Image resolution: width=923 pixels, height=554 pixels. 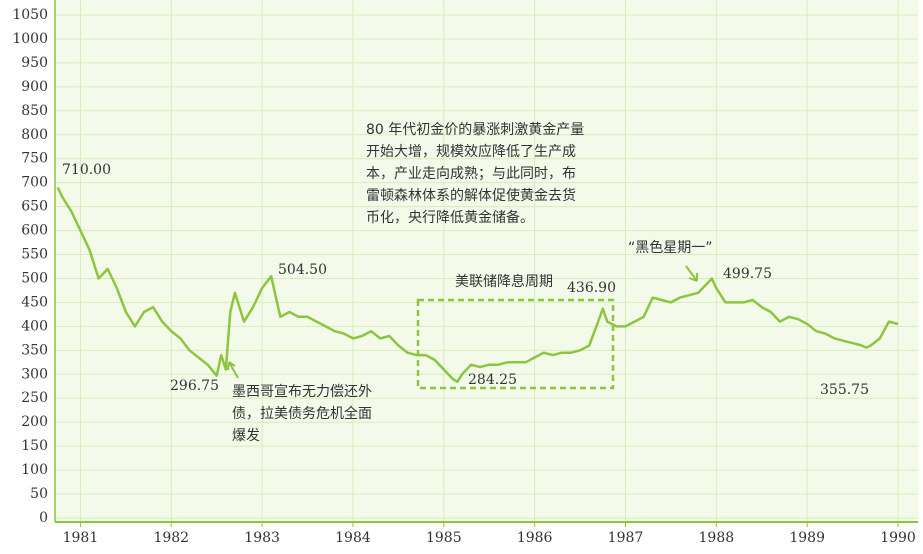 I want to click on annotation: 墨西哥宣布无力偿还外, so click(x=302, y=392).